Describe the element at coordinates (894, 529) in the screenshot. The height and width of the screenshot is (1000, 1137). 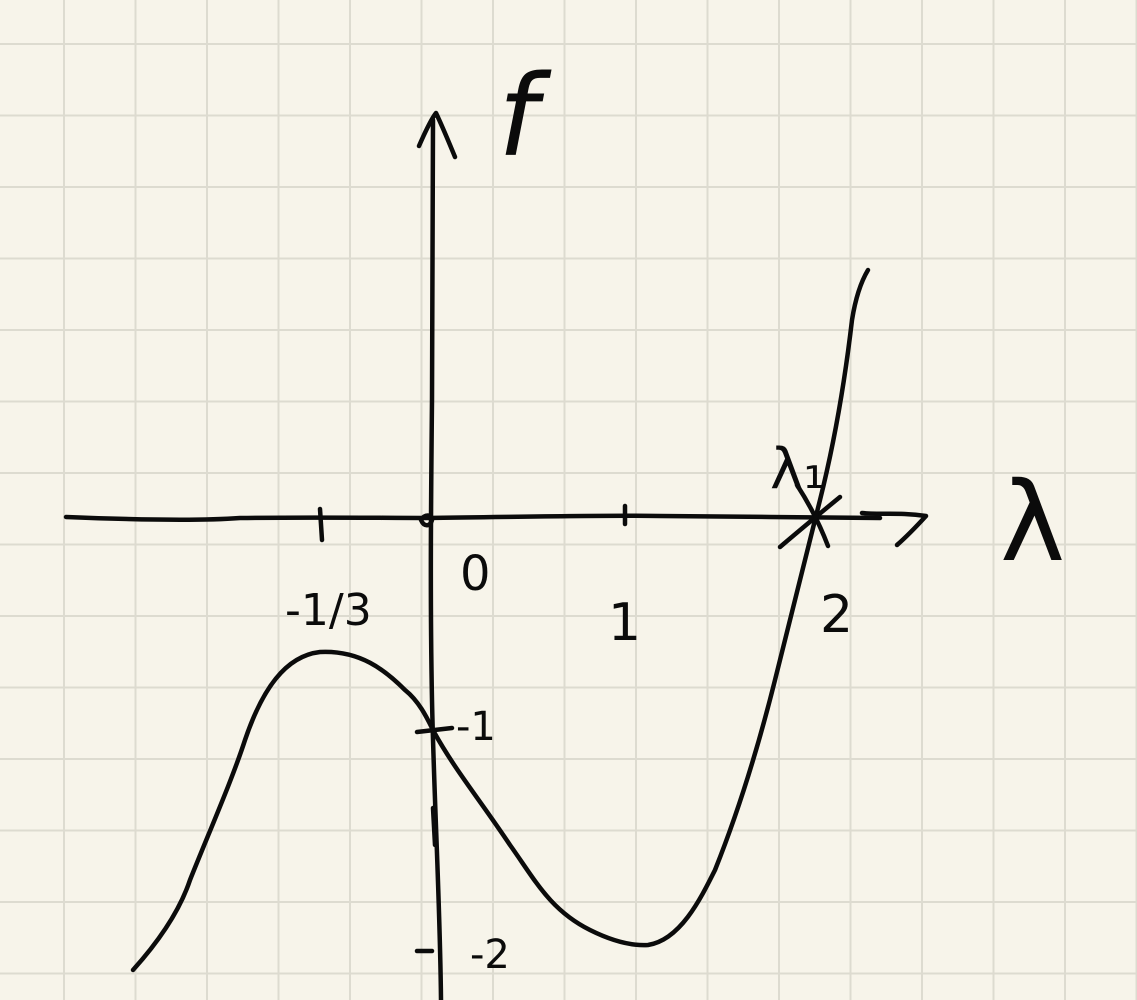
I see `x-axis-arrowhead` at that location.